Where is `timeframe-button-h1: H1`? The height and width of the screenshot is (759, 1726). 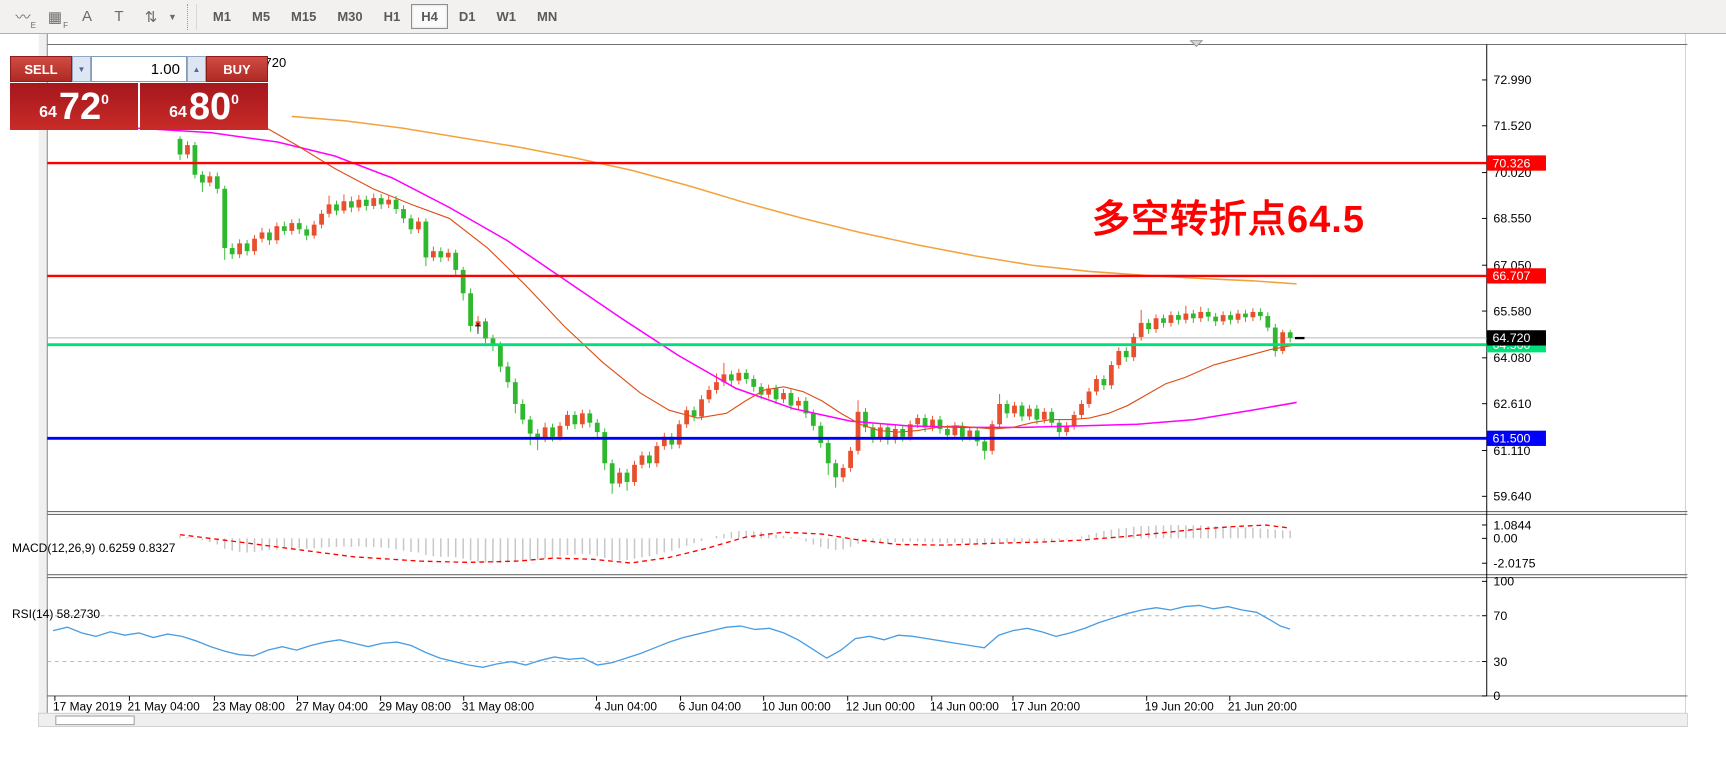 timeframe-button-h1: H1 is located at coordinates (392, 16).